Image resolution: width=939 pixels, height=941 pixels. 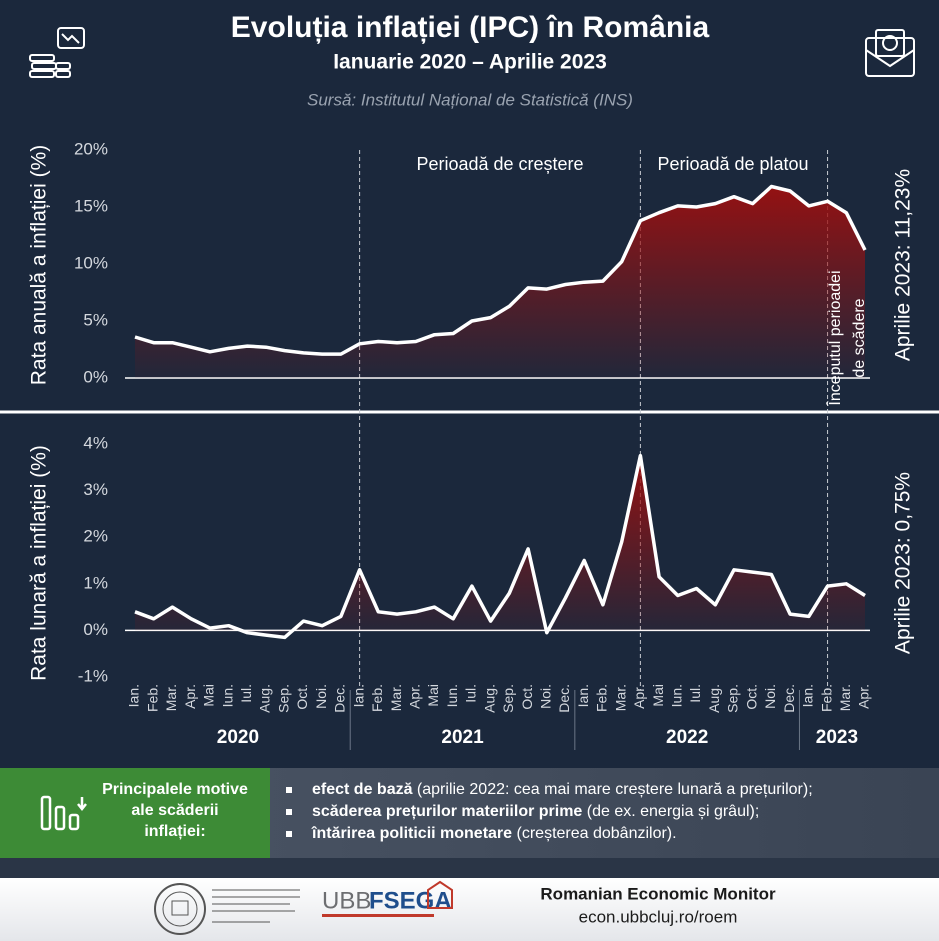 I want to click on logo-seal, so click(x=227, y=909).